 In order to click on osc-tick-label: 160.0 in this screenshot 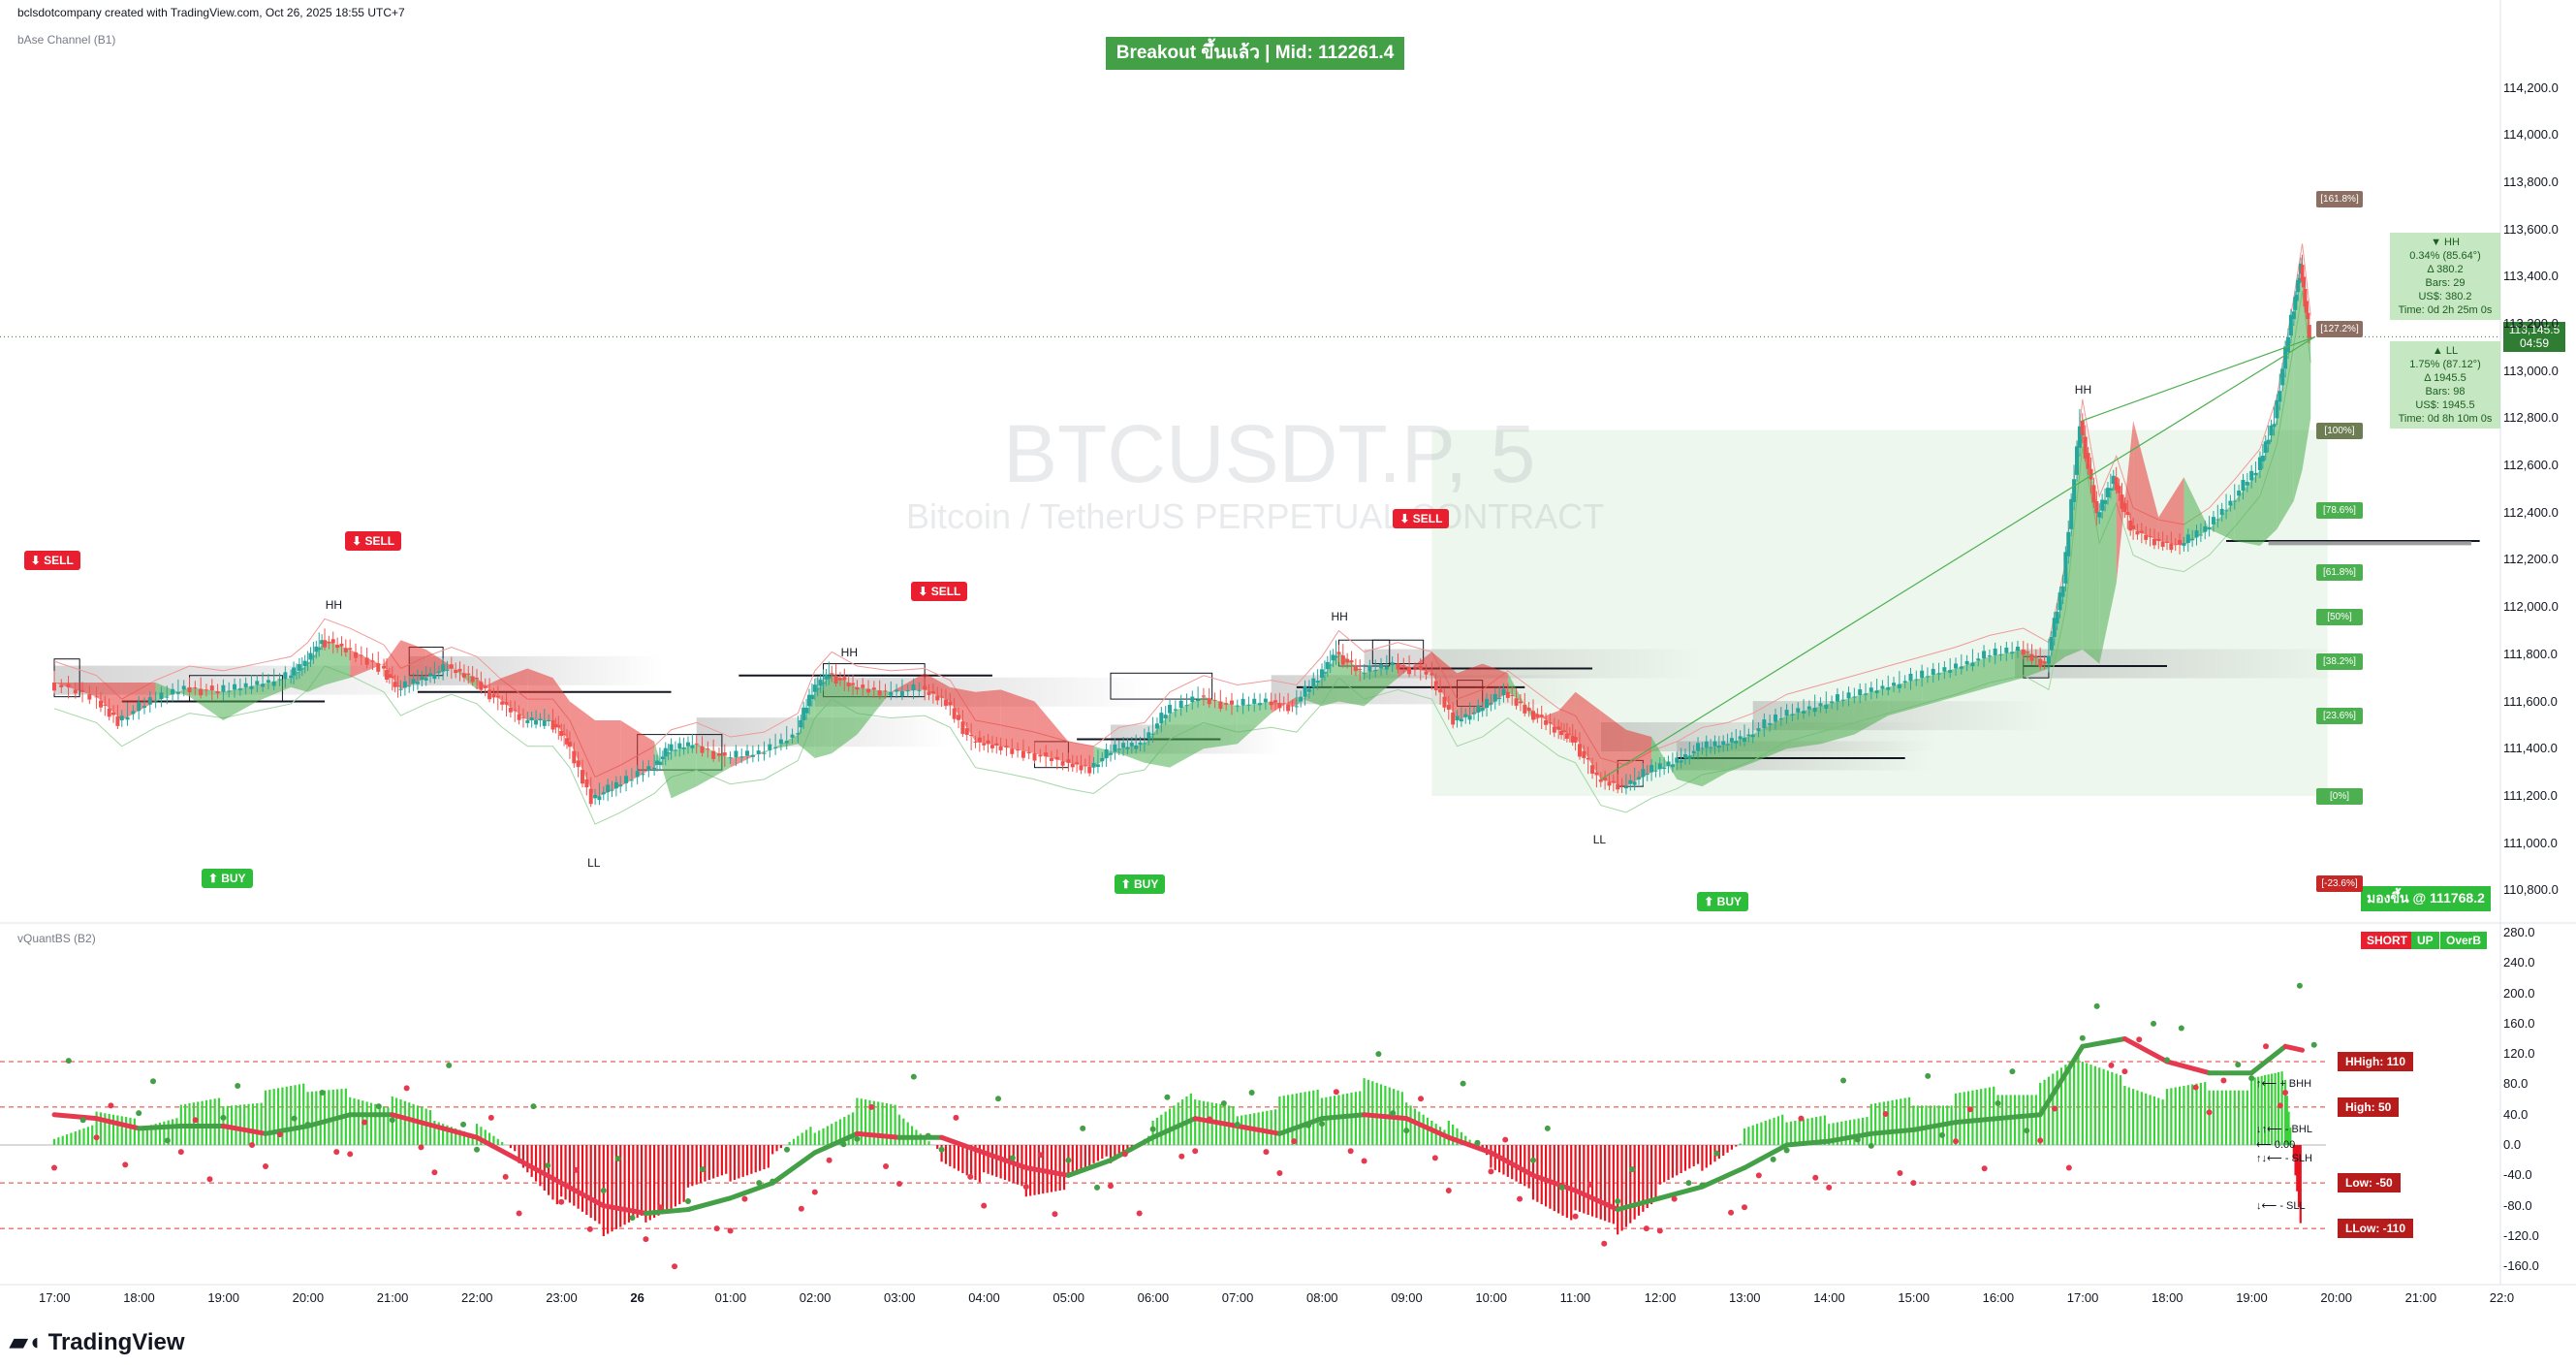, I will do `click(2519, 1023)`.